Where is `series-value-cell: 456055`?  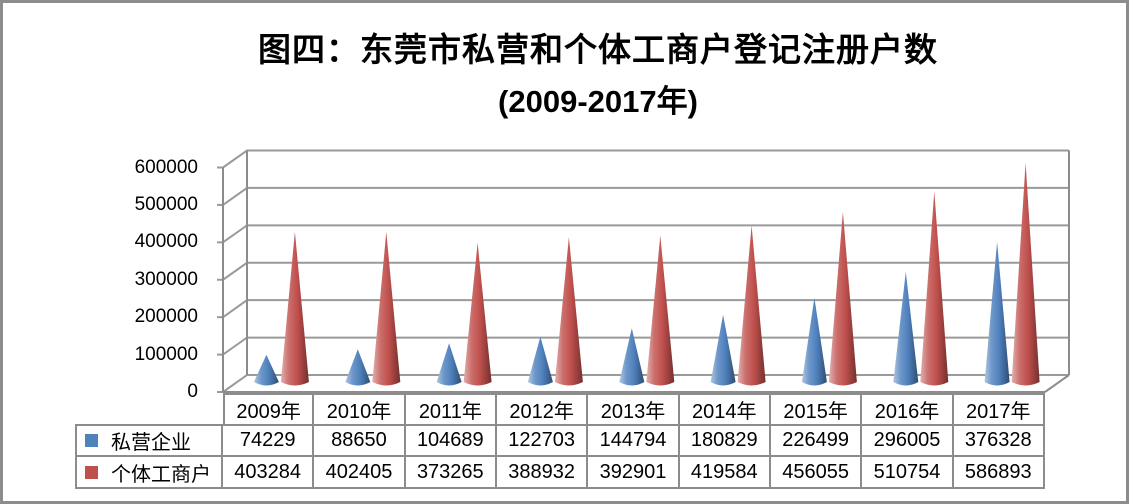 series-value-cell: 456055 is located at coordinates (816, 472).